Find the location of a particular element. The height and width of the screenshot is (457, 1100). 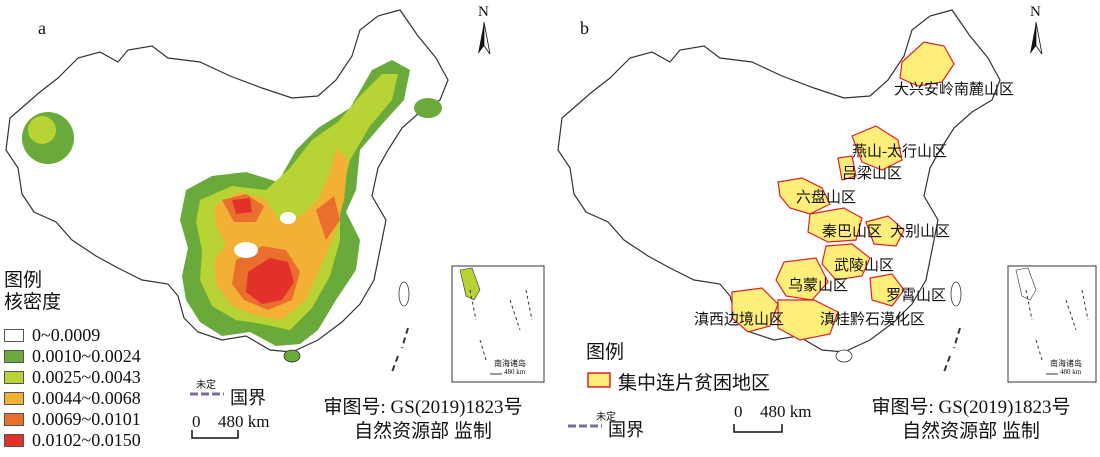

region-label: 吕梁山区 is located at coordinates (872, 174).